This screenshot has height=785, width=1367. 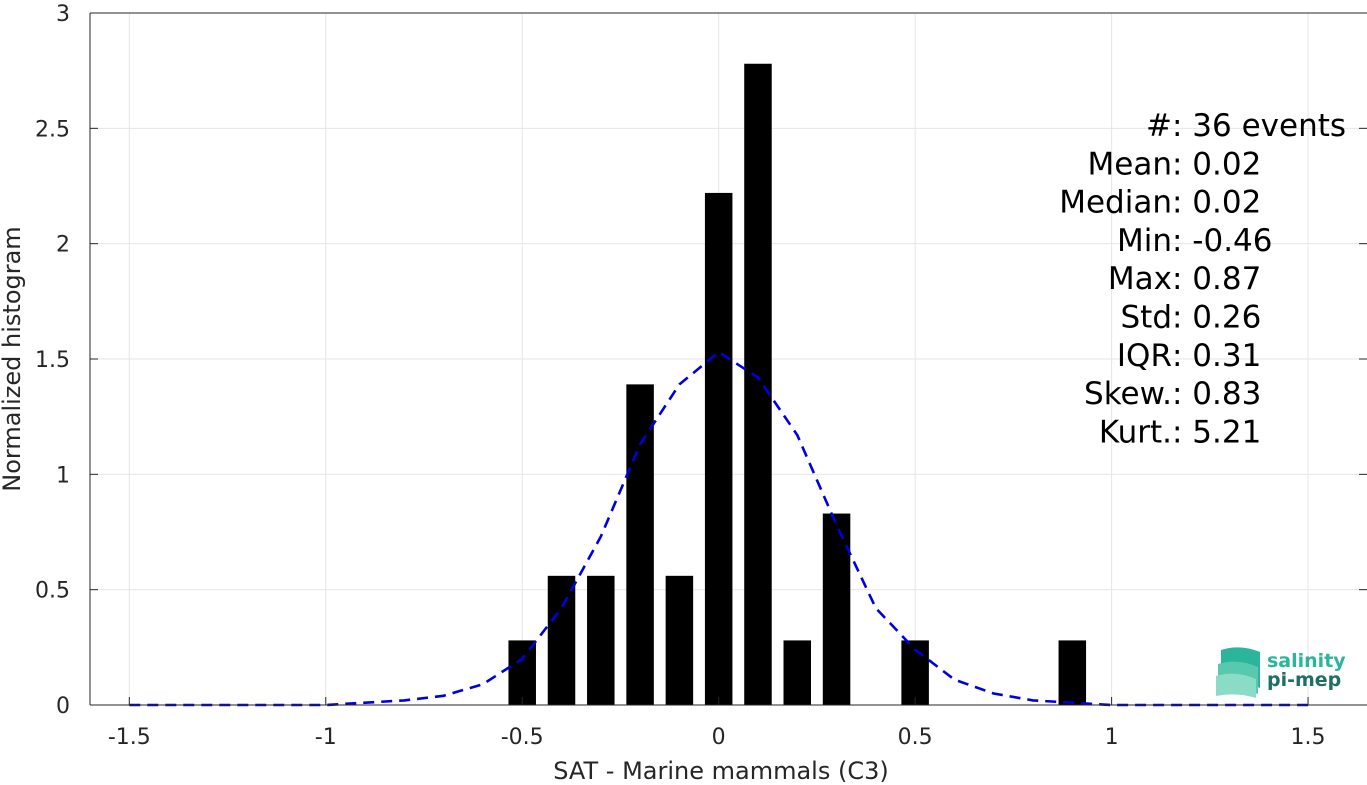 I want to click on stat-label-4: Max, so click(x=1140, y=279).